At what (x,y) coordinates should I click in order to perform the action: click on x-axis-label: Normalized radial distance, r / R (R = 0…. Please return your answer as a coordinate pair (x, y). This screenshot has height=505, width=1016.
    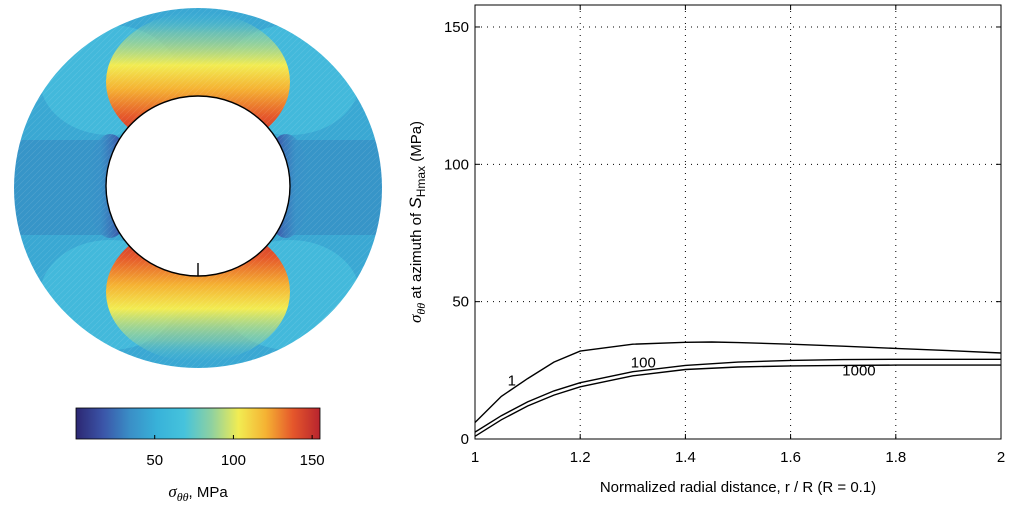
    Looking at the image, I should click on (738, 487).